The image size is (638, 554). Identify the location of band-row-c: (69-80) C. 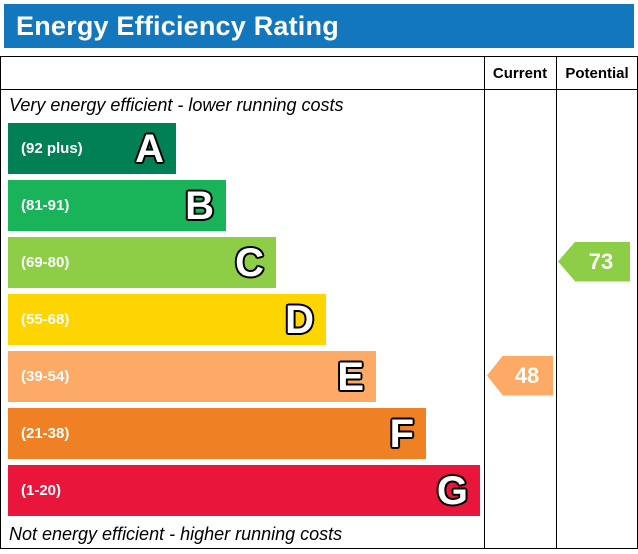
(319, 262).